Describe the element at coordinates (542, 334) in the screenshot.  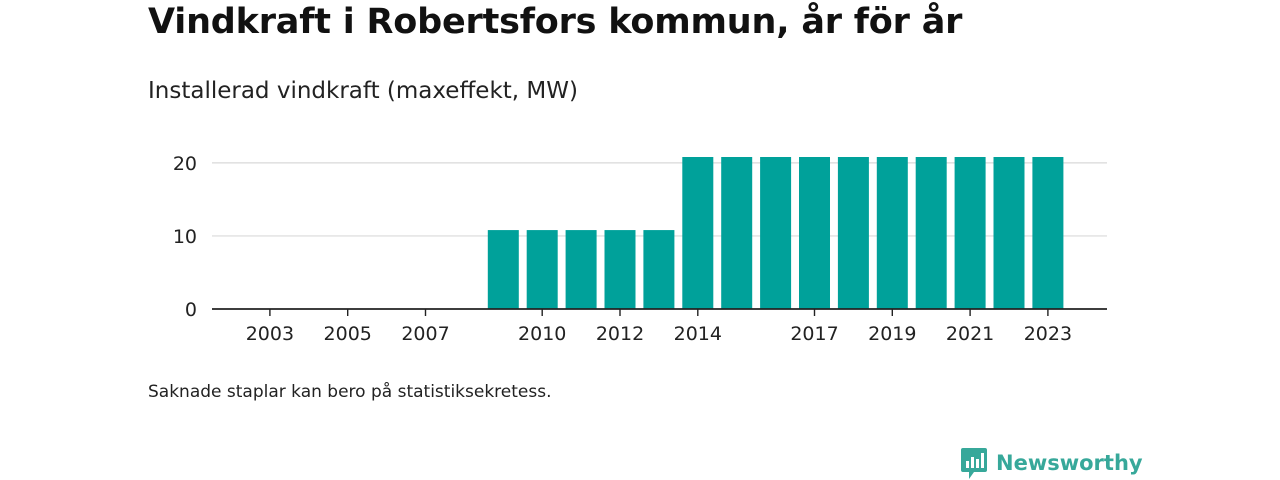
I see `x-tick-label-2010: 2010` at that location.